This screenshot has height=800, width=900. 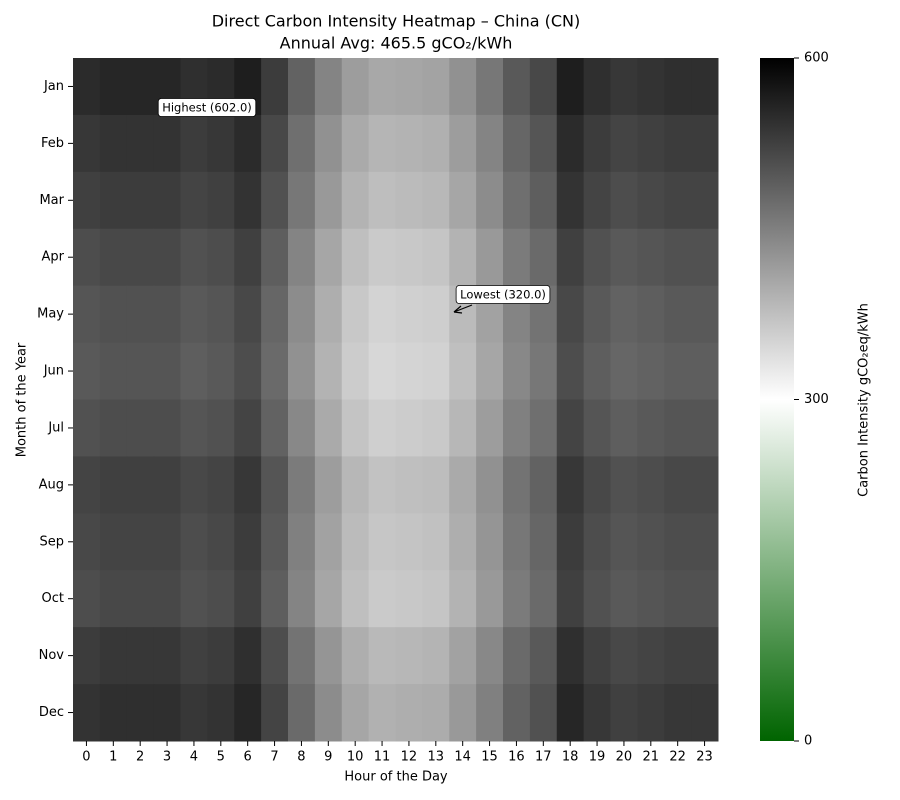 I want to click on annotation-arrowhead, so click(x=458, y=309).